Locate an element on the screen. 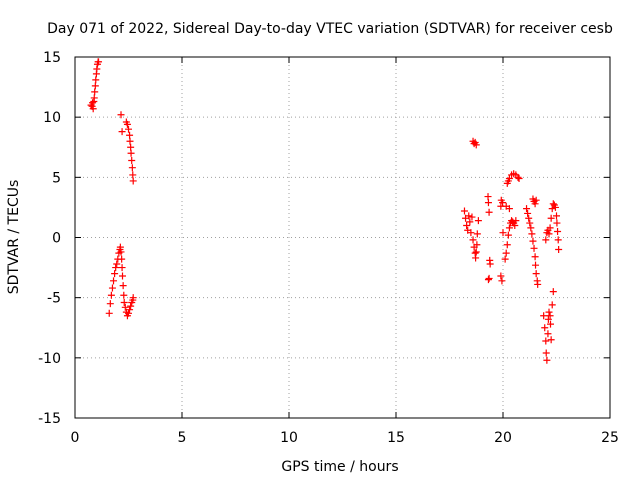 Image resolution: width=640 pixels, height=480 pixels. x-axis-label: GPS time / hours is located at coordinates (339, 467).